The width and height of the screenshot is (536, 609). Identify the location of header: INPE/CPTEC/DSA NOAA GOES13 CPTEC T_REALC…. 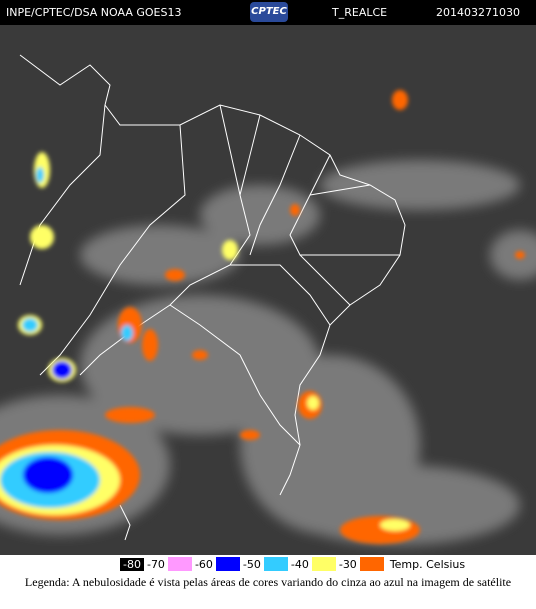
(268, 12).